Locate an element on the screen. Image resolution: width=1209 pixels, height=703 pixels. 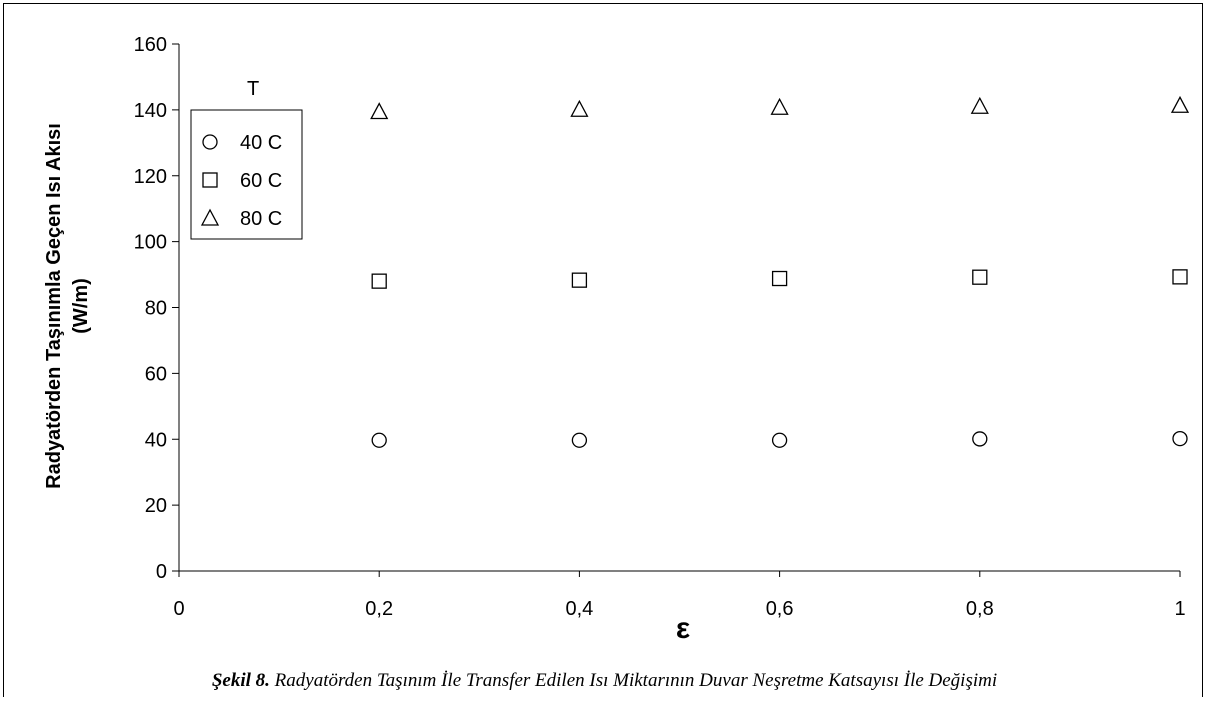
x-axis-label: ε is located at coordinates (683, 628).